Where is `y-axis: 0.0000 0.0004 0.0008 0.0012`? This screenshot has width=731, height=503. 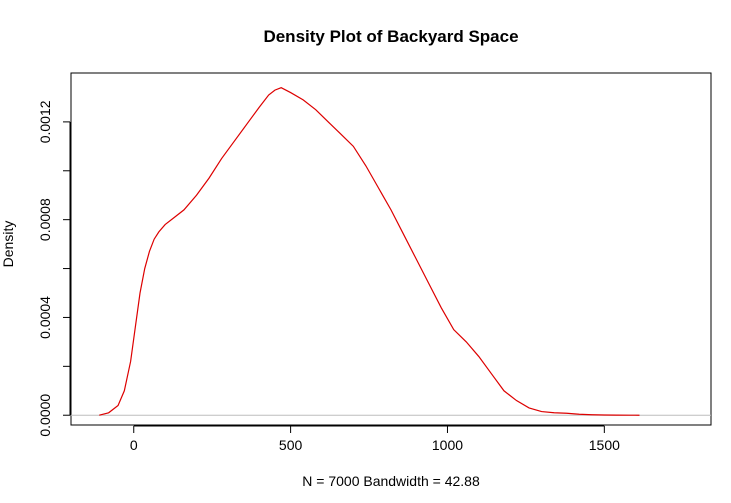 y-axis: 0.0000 0.0004 0.0008 0.0012 is located at coordinates (54, 268).